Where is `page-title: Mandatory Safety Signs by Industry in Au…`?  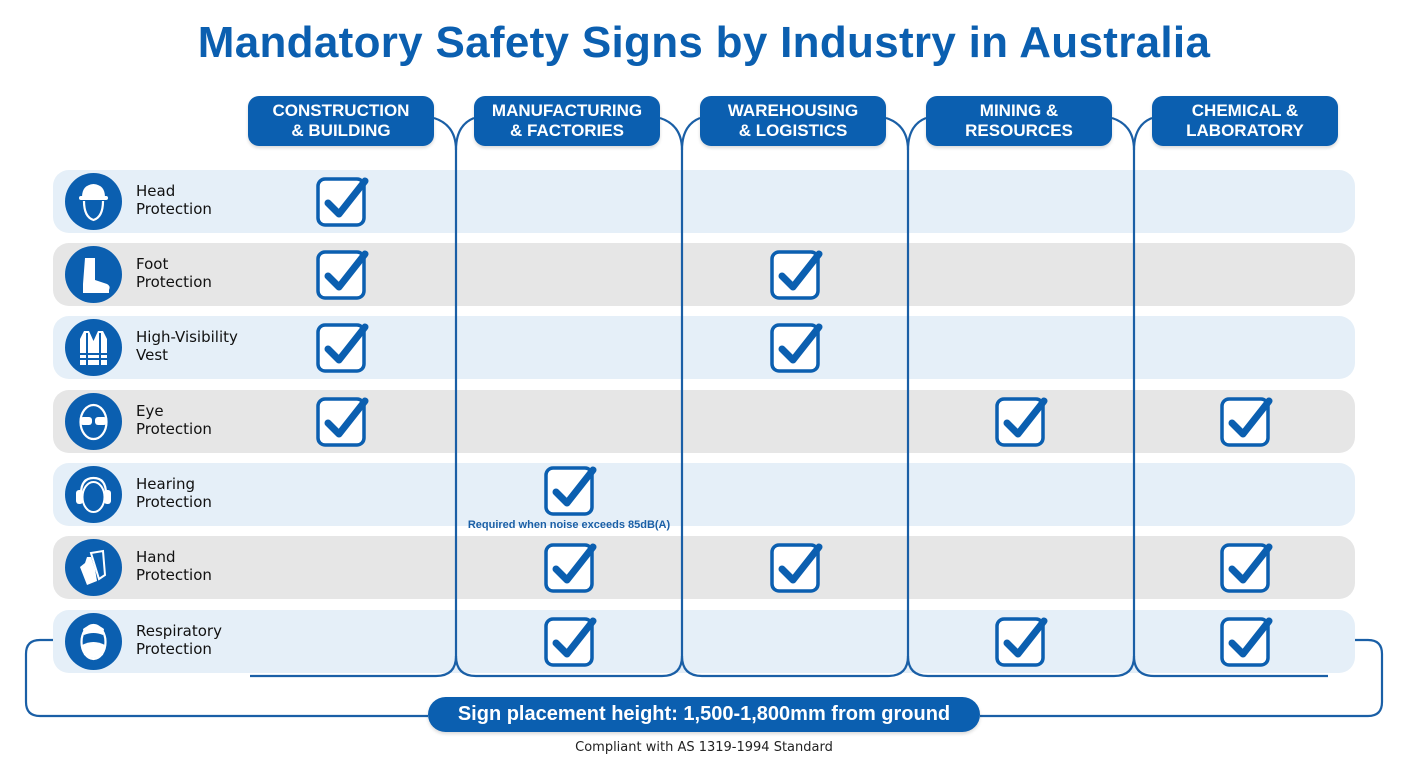
page-title: Mandatory Safety Signs by Industry in Au… is located at coordinates (704, 42).